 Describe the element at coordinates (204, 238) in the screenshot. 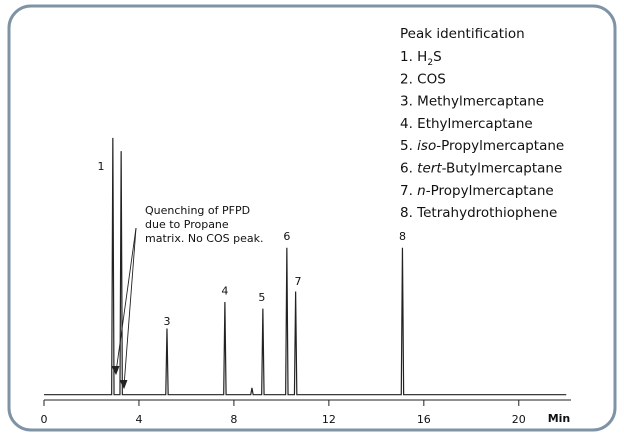

I see `annotation: matrix. No COS peak.` at that location.